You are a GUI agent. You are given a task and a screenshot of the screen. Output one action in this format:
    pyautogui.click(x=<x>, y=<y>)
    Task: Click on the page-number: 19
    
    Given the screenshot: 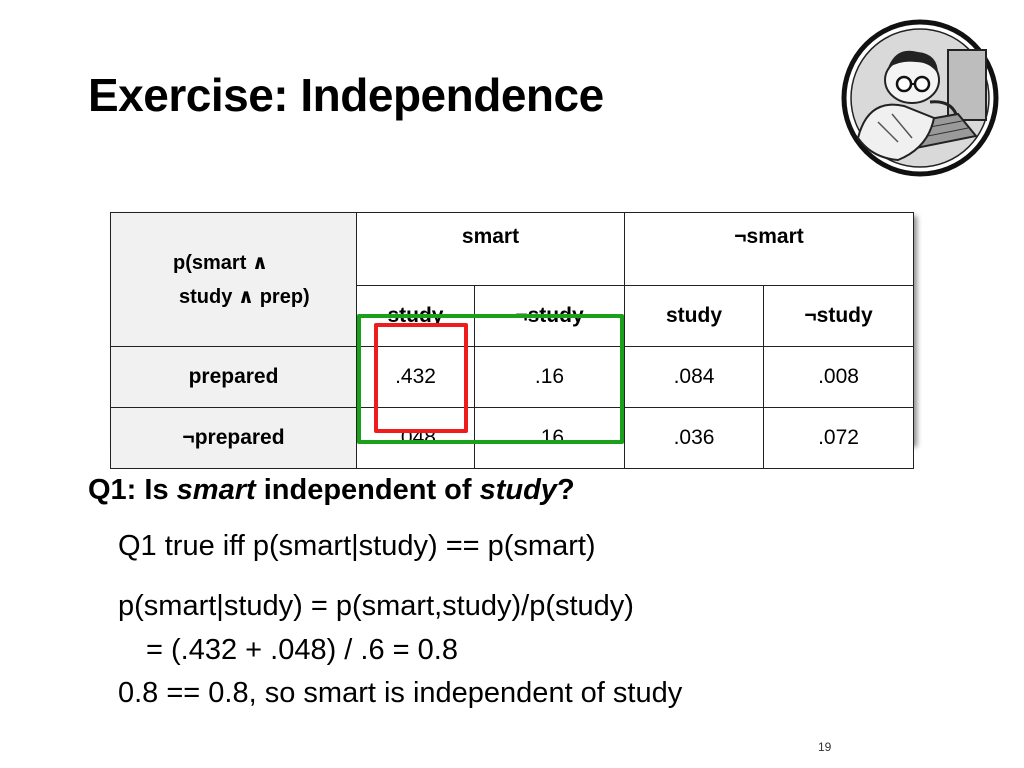 What is the action you would take?
    pyautogui.click(x=825, y=747)
    